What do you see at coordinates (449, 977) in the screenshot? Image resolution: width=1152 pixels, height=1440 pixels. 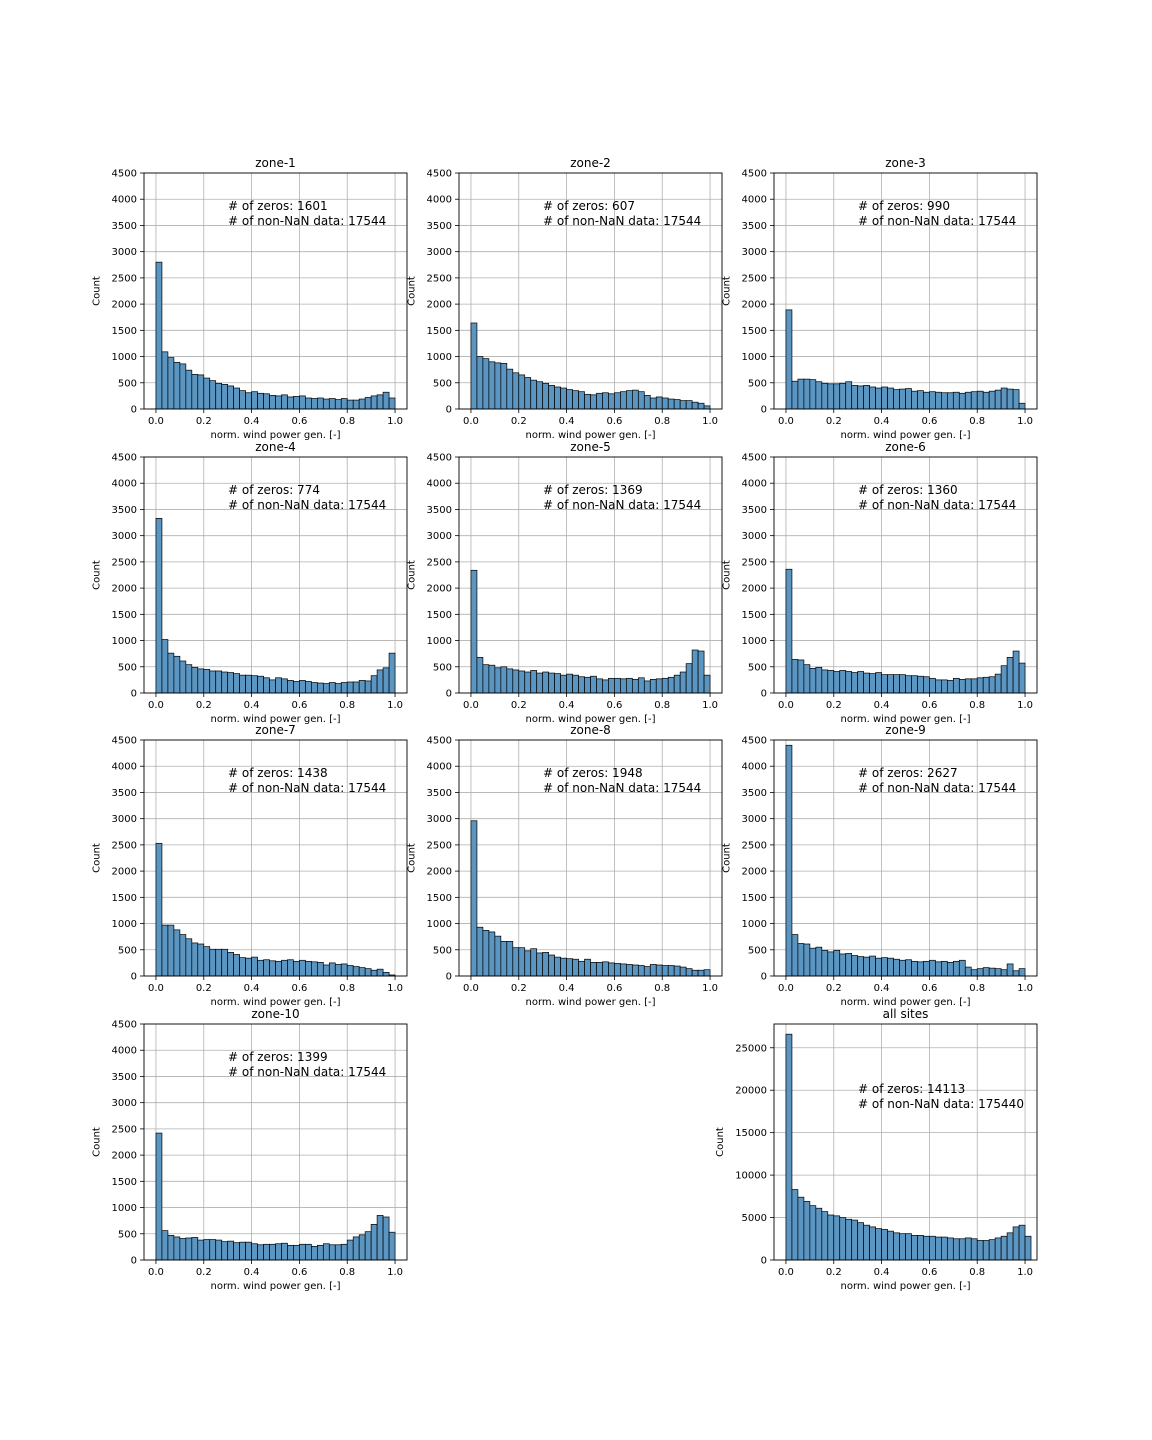 I see `y-tick-label: 0` at bounding box center [449, 977].